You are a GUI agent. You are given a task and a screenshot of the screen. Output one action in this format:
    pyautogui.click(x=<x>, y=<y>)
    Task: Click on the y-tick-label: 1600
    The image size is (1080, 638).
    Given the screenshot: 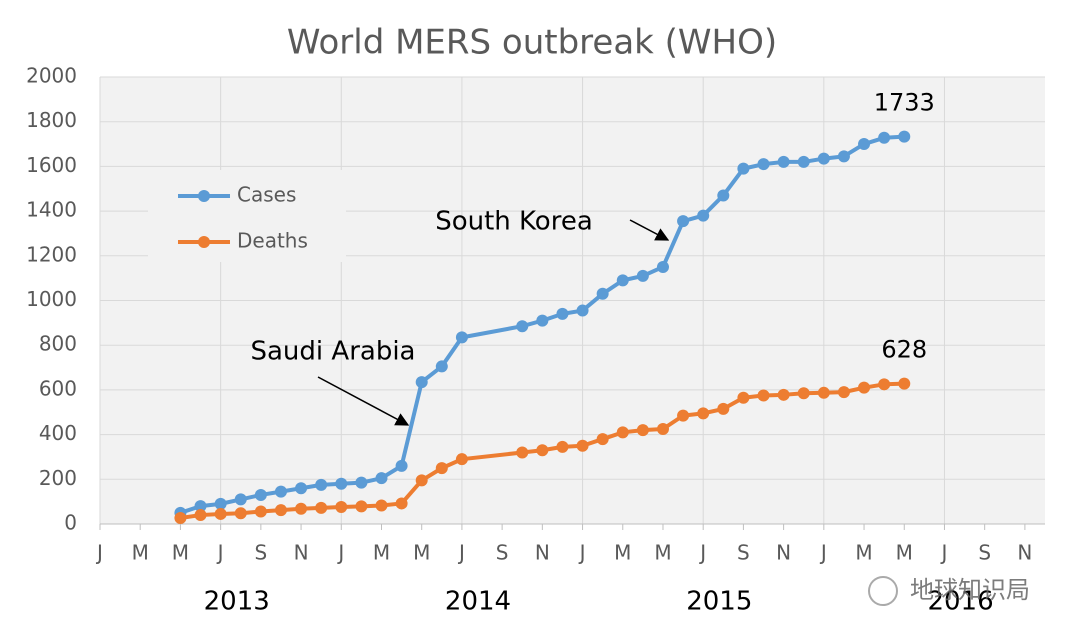 What is the action you would take?
    pyautogui.click(x=51, y=165)
    